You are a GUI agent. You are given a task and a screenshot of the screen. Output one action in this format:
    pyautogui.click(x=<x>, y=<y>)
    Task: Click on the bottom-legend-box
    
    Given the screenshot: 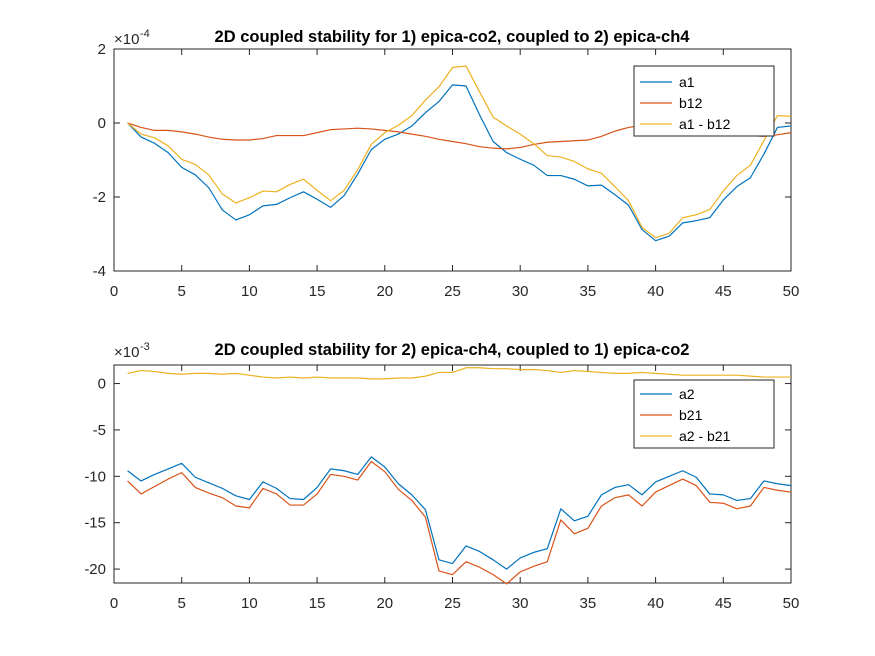 What is the action you would take?
    pyautogui.click(x=704, y=414)
    